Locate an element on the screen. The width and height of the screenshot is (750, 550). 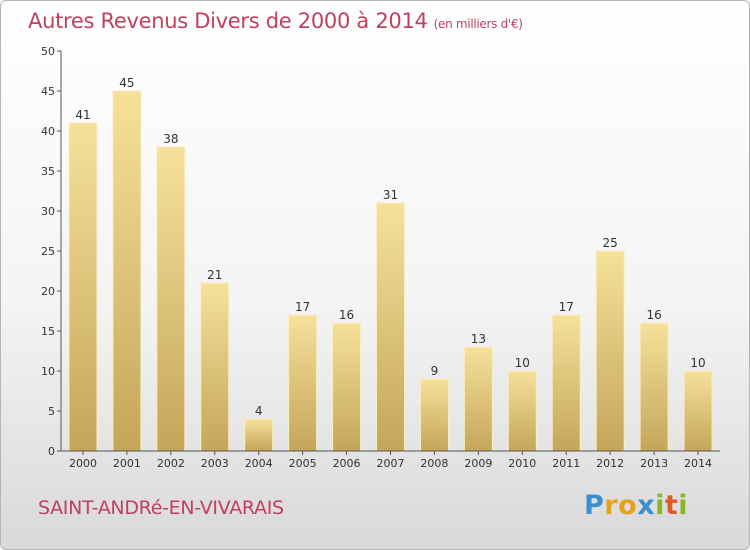
data-label: 41 is located at coordinates (82, 115).